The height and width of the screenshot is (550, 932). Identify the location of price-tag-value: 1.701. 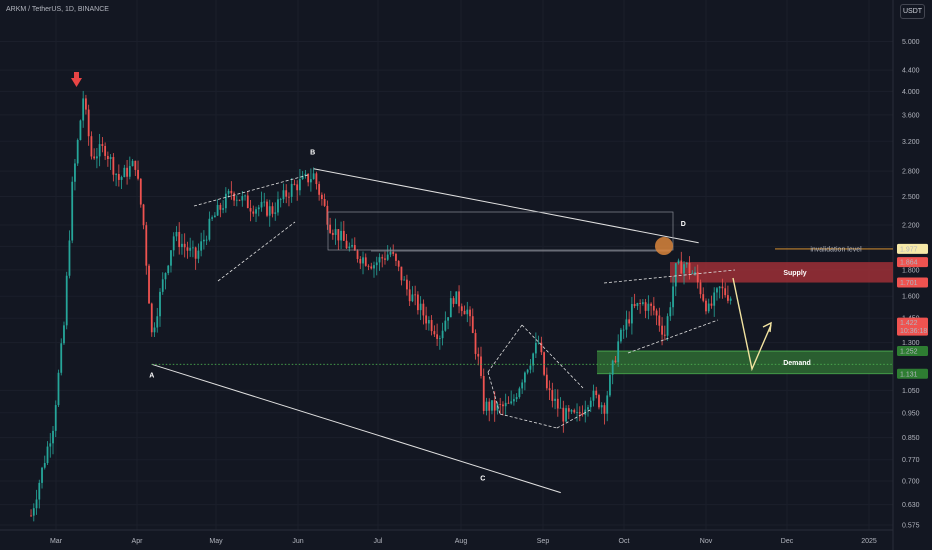
(909, 283).